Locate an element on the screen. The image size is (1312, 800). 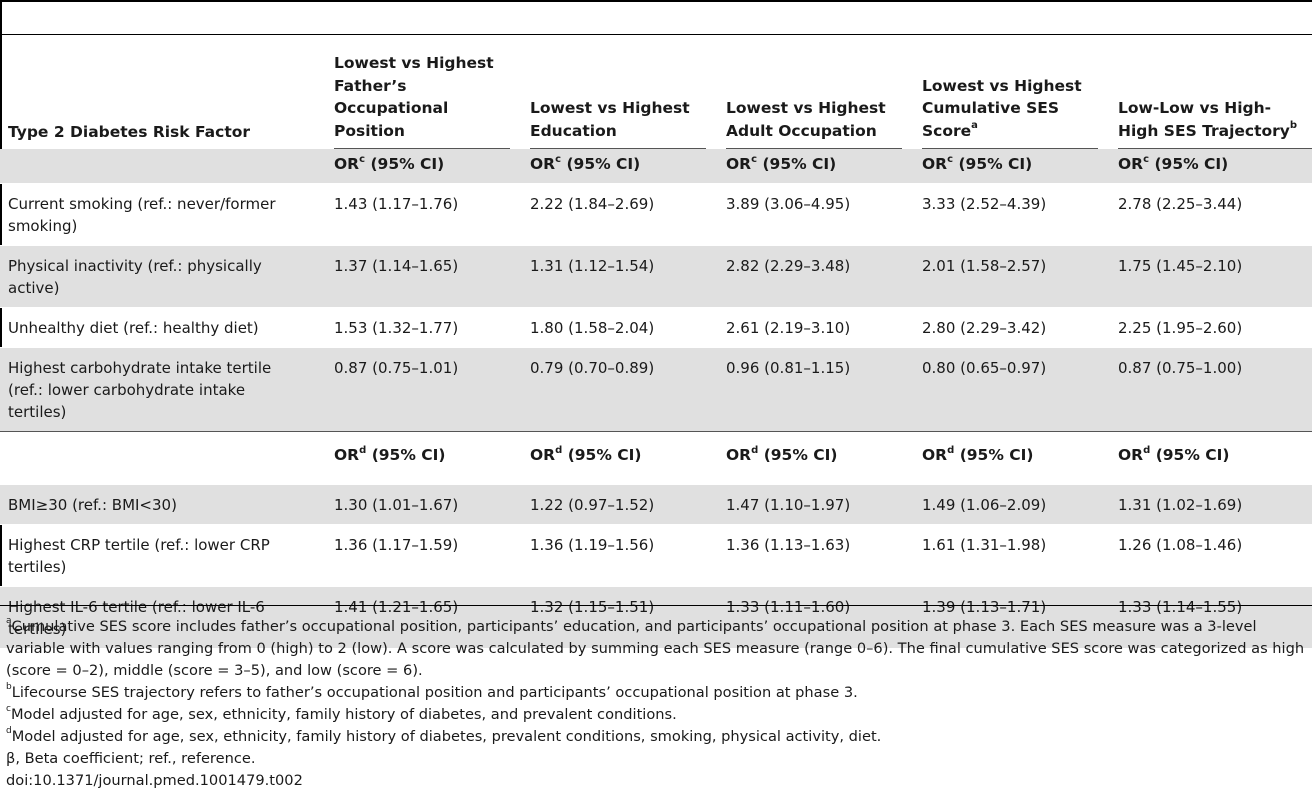
or-ci-value: 2.82 (2.29–3.48) is located at coordinates (816, 276).